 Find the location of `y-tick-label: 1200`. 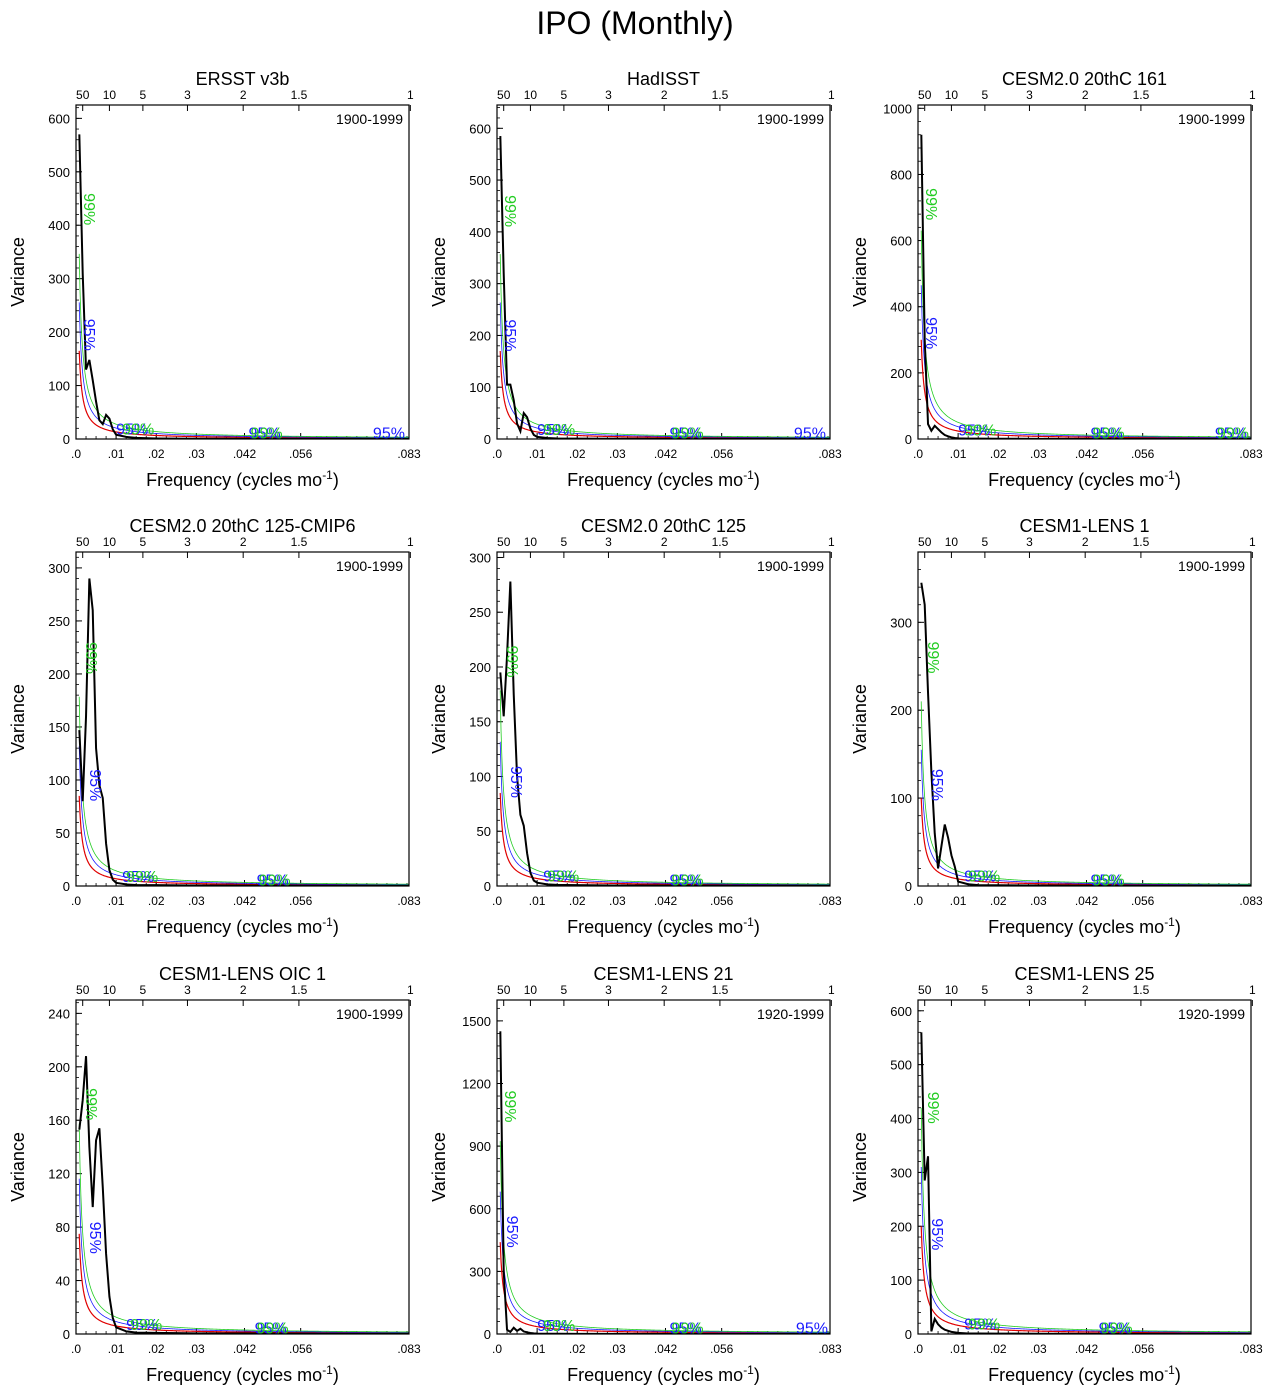

y-tick-label: 1200 is located at coordinates (476, 1084).